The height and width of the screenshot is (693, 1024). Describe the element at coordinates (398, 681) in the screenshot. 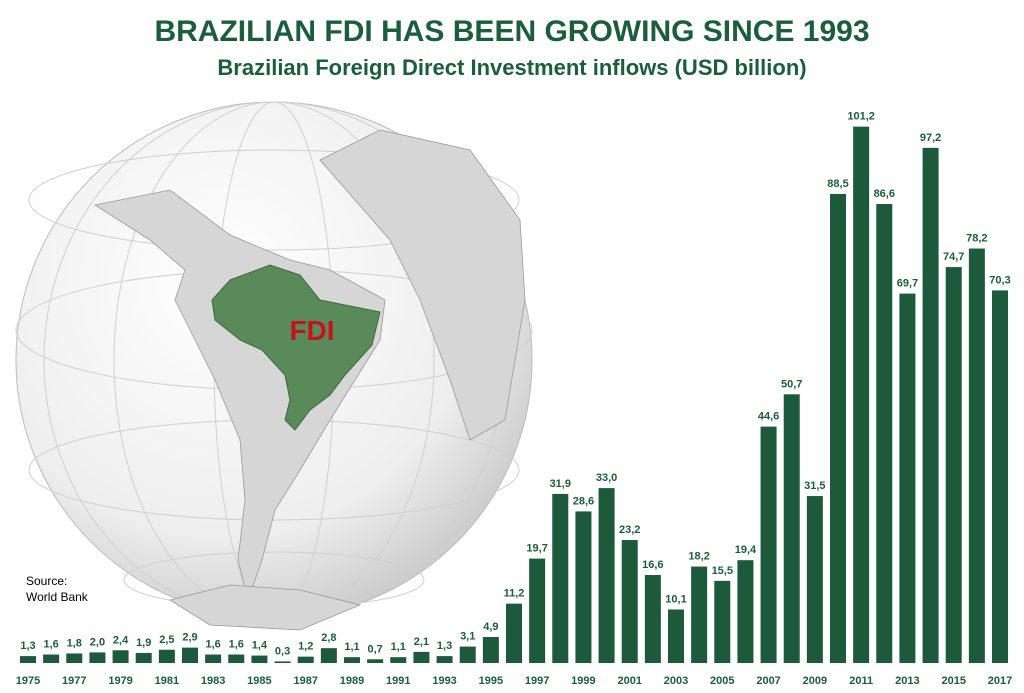

I see `x-tick-label: 1991` at that location.